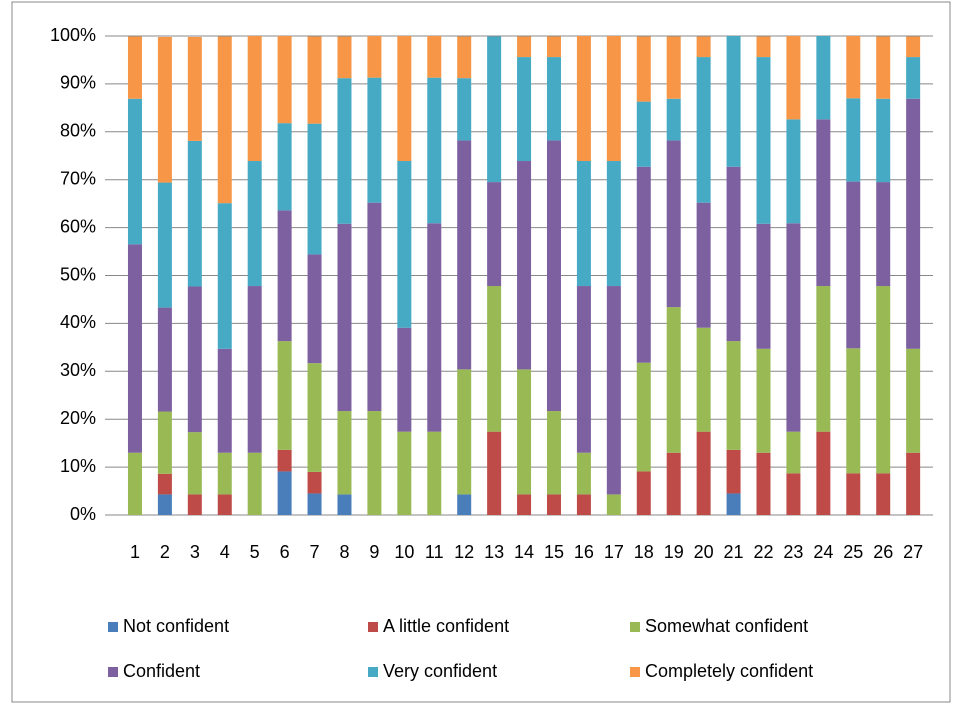 This screenshot has height=713, width=964. What do you see at coordinates (823, 552) in the screenshot?
I see `x-tick-label: 24` at bounding box center [823, 552].